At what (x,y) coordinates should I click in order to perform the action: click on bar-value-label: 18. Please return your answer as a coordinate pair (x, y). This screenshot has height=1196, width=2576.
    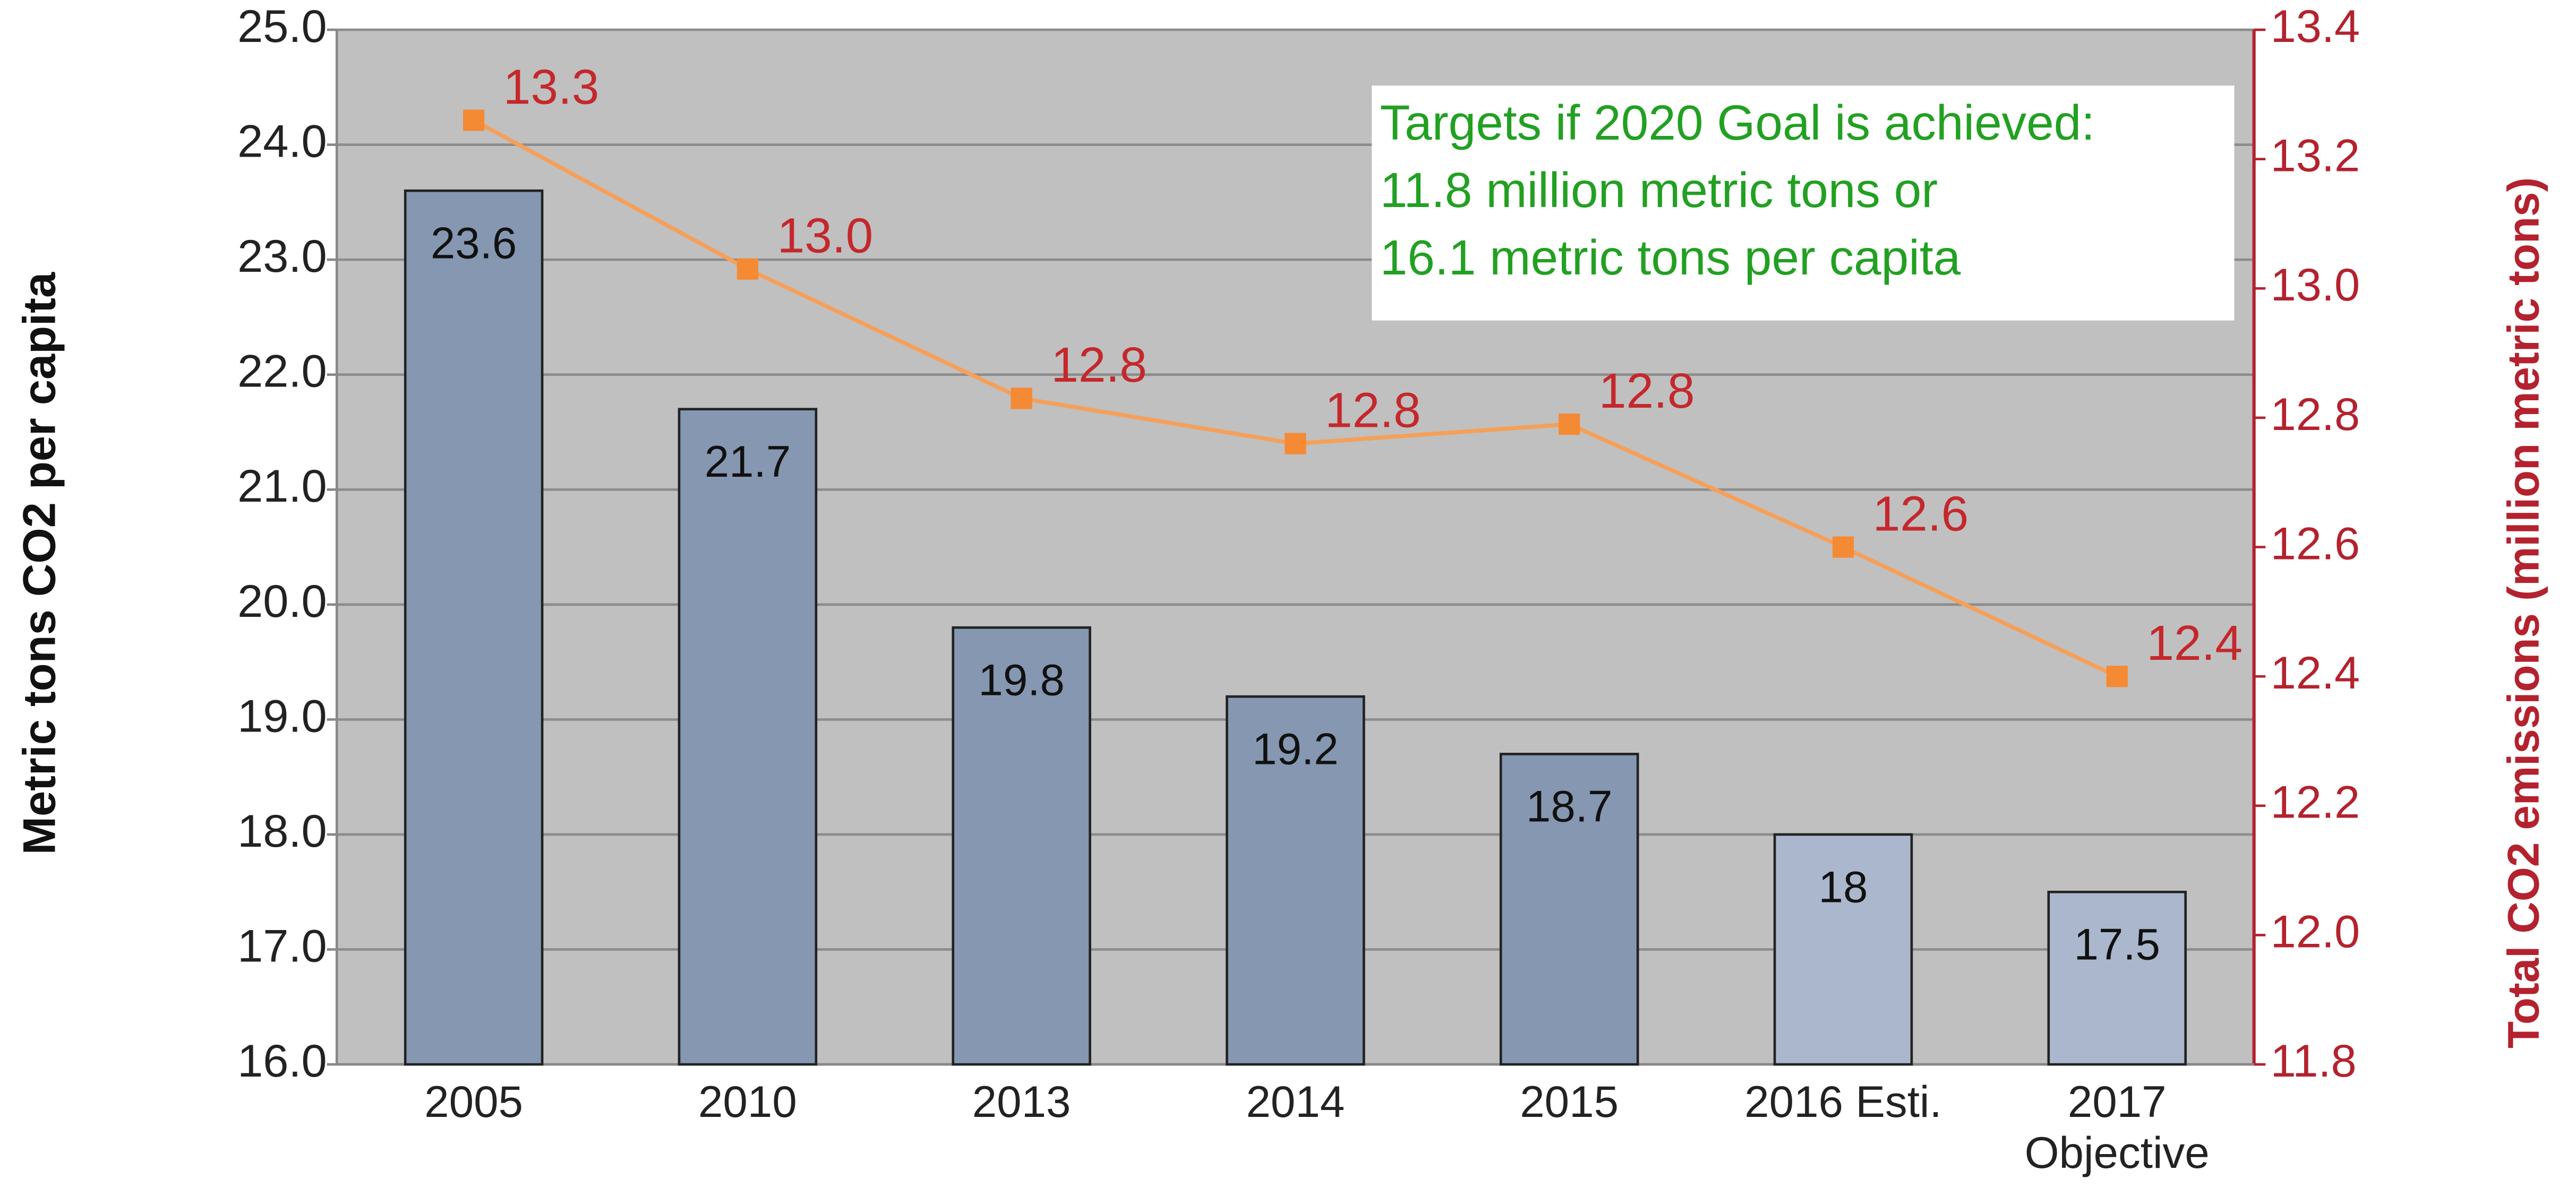
    Looking at the image, I should click on (1843, 886).